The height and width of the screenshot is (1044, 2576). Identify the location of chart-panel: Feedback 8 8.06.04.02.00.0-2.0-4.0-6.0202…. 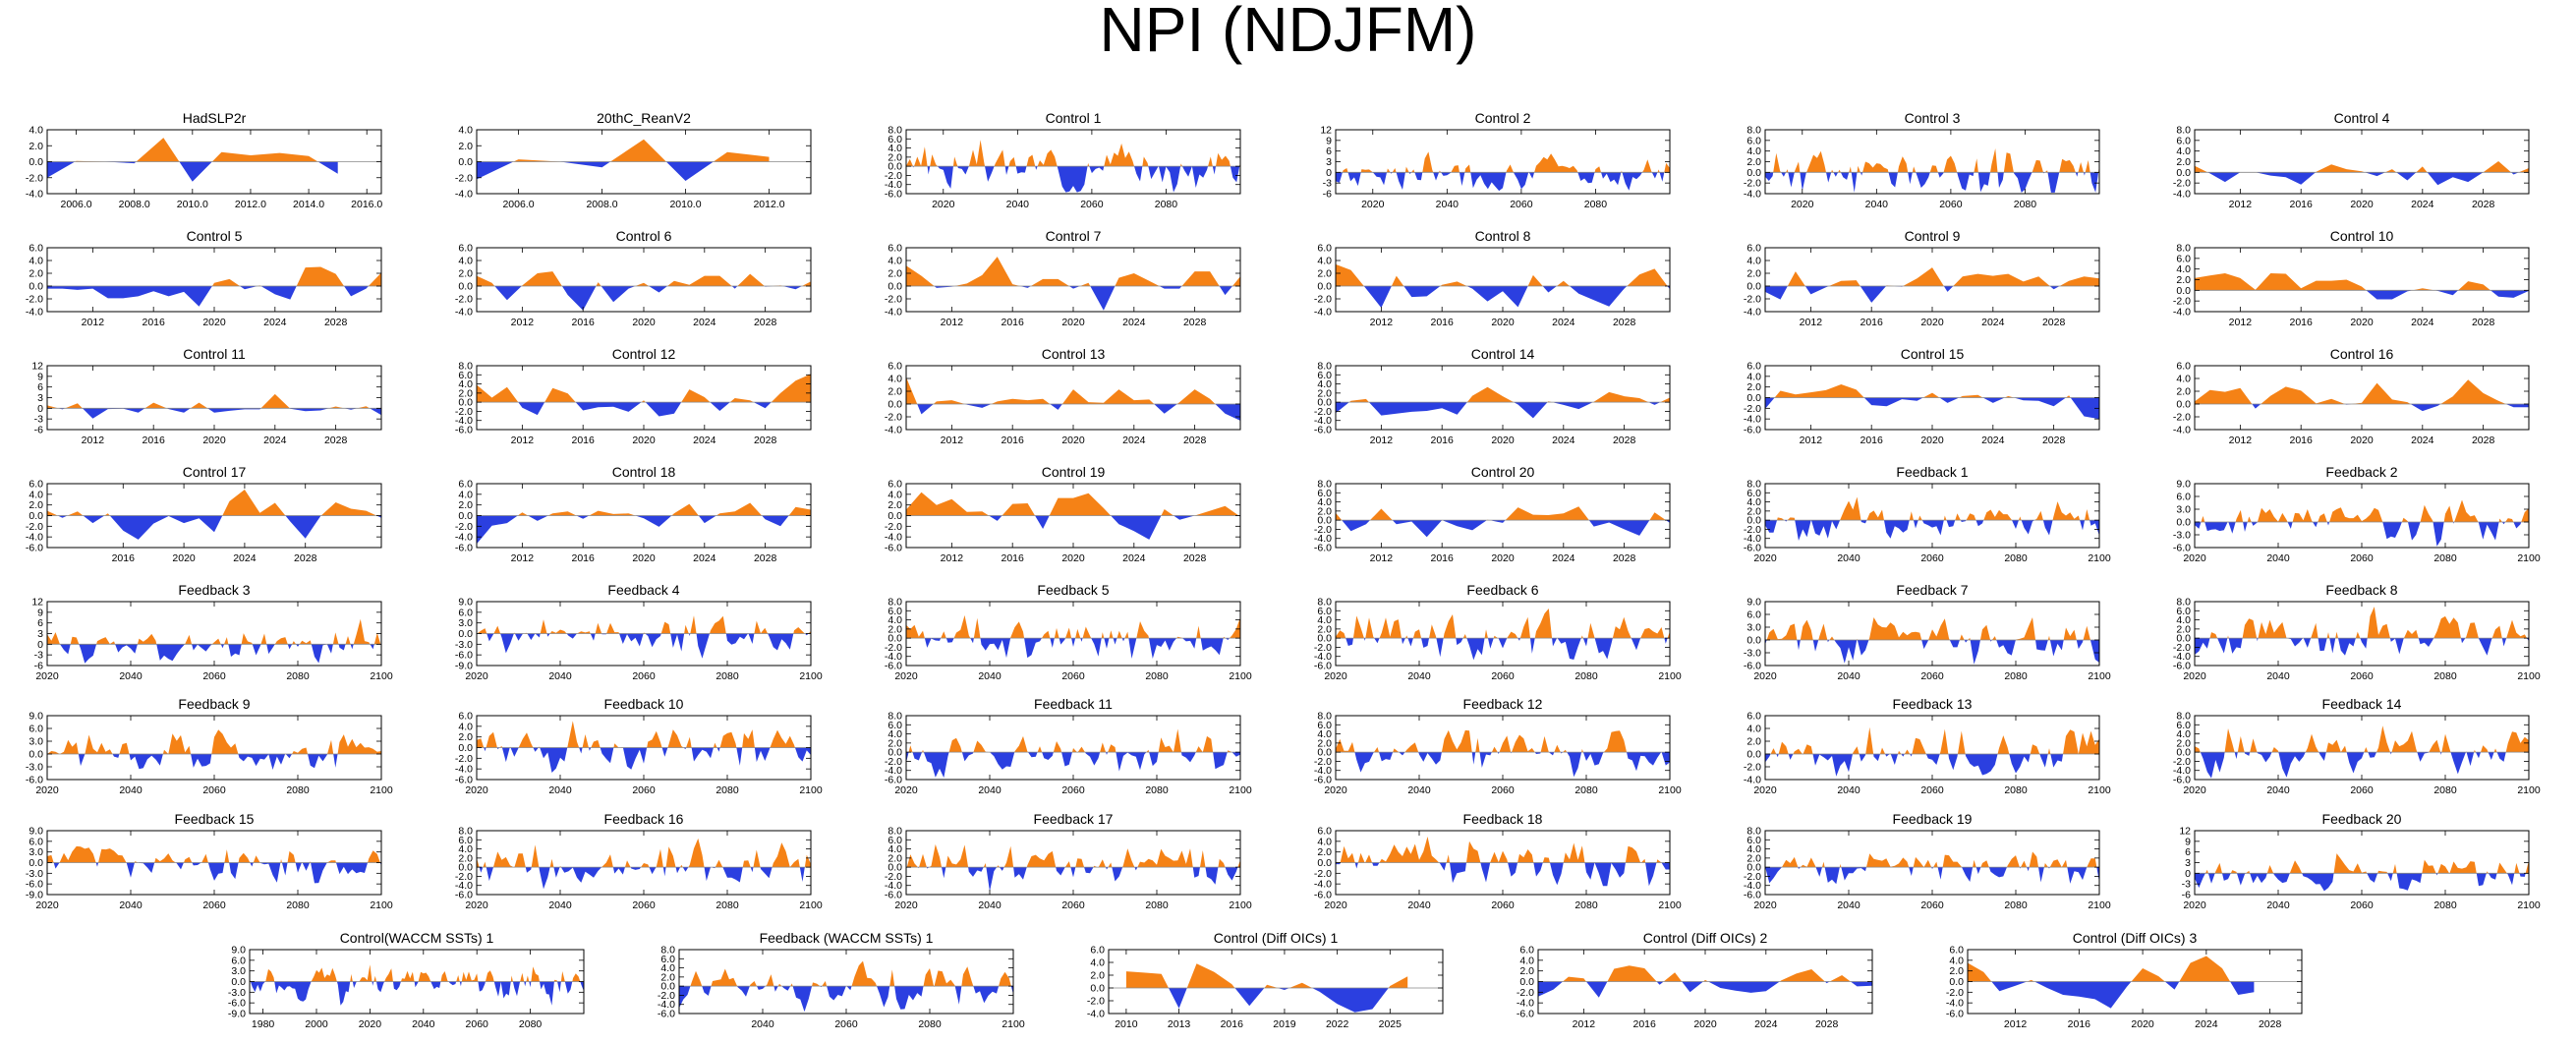
(2357, 632).